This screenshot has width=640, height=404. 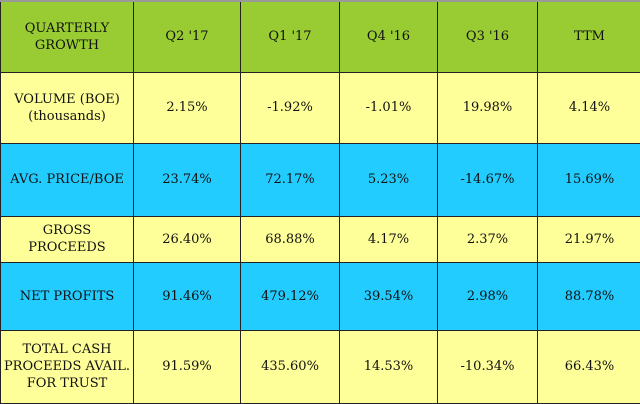 What do you see at coordinates (488, 296) in the screenshot?
I see `cell: 2.98%` at bounding box center [488, 296].